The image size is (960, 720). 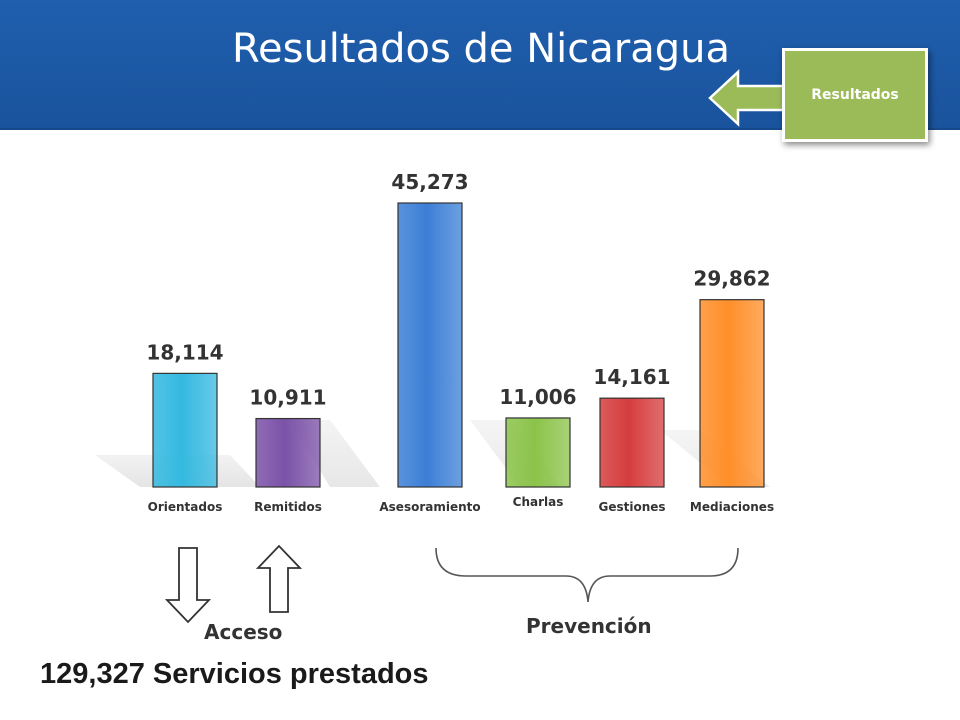 What do you see at coordinates (631, 377) in the screenshot?
I see `value-label-gestiones: 14,161` at bounding box center [631, 377].